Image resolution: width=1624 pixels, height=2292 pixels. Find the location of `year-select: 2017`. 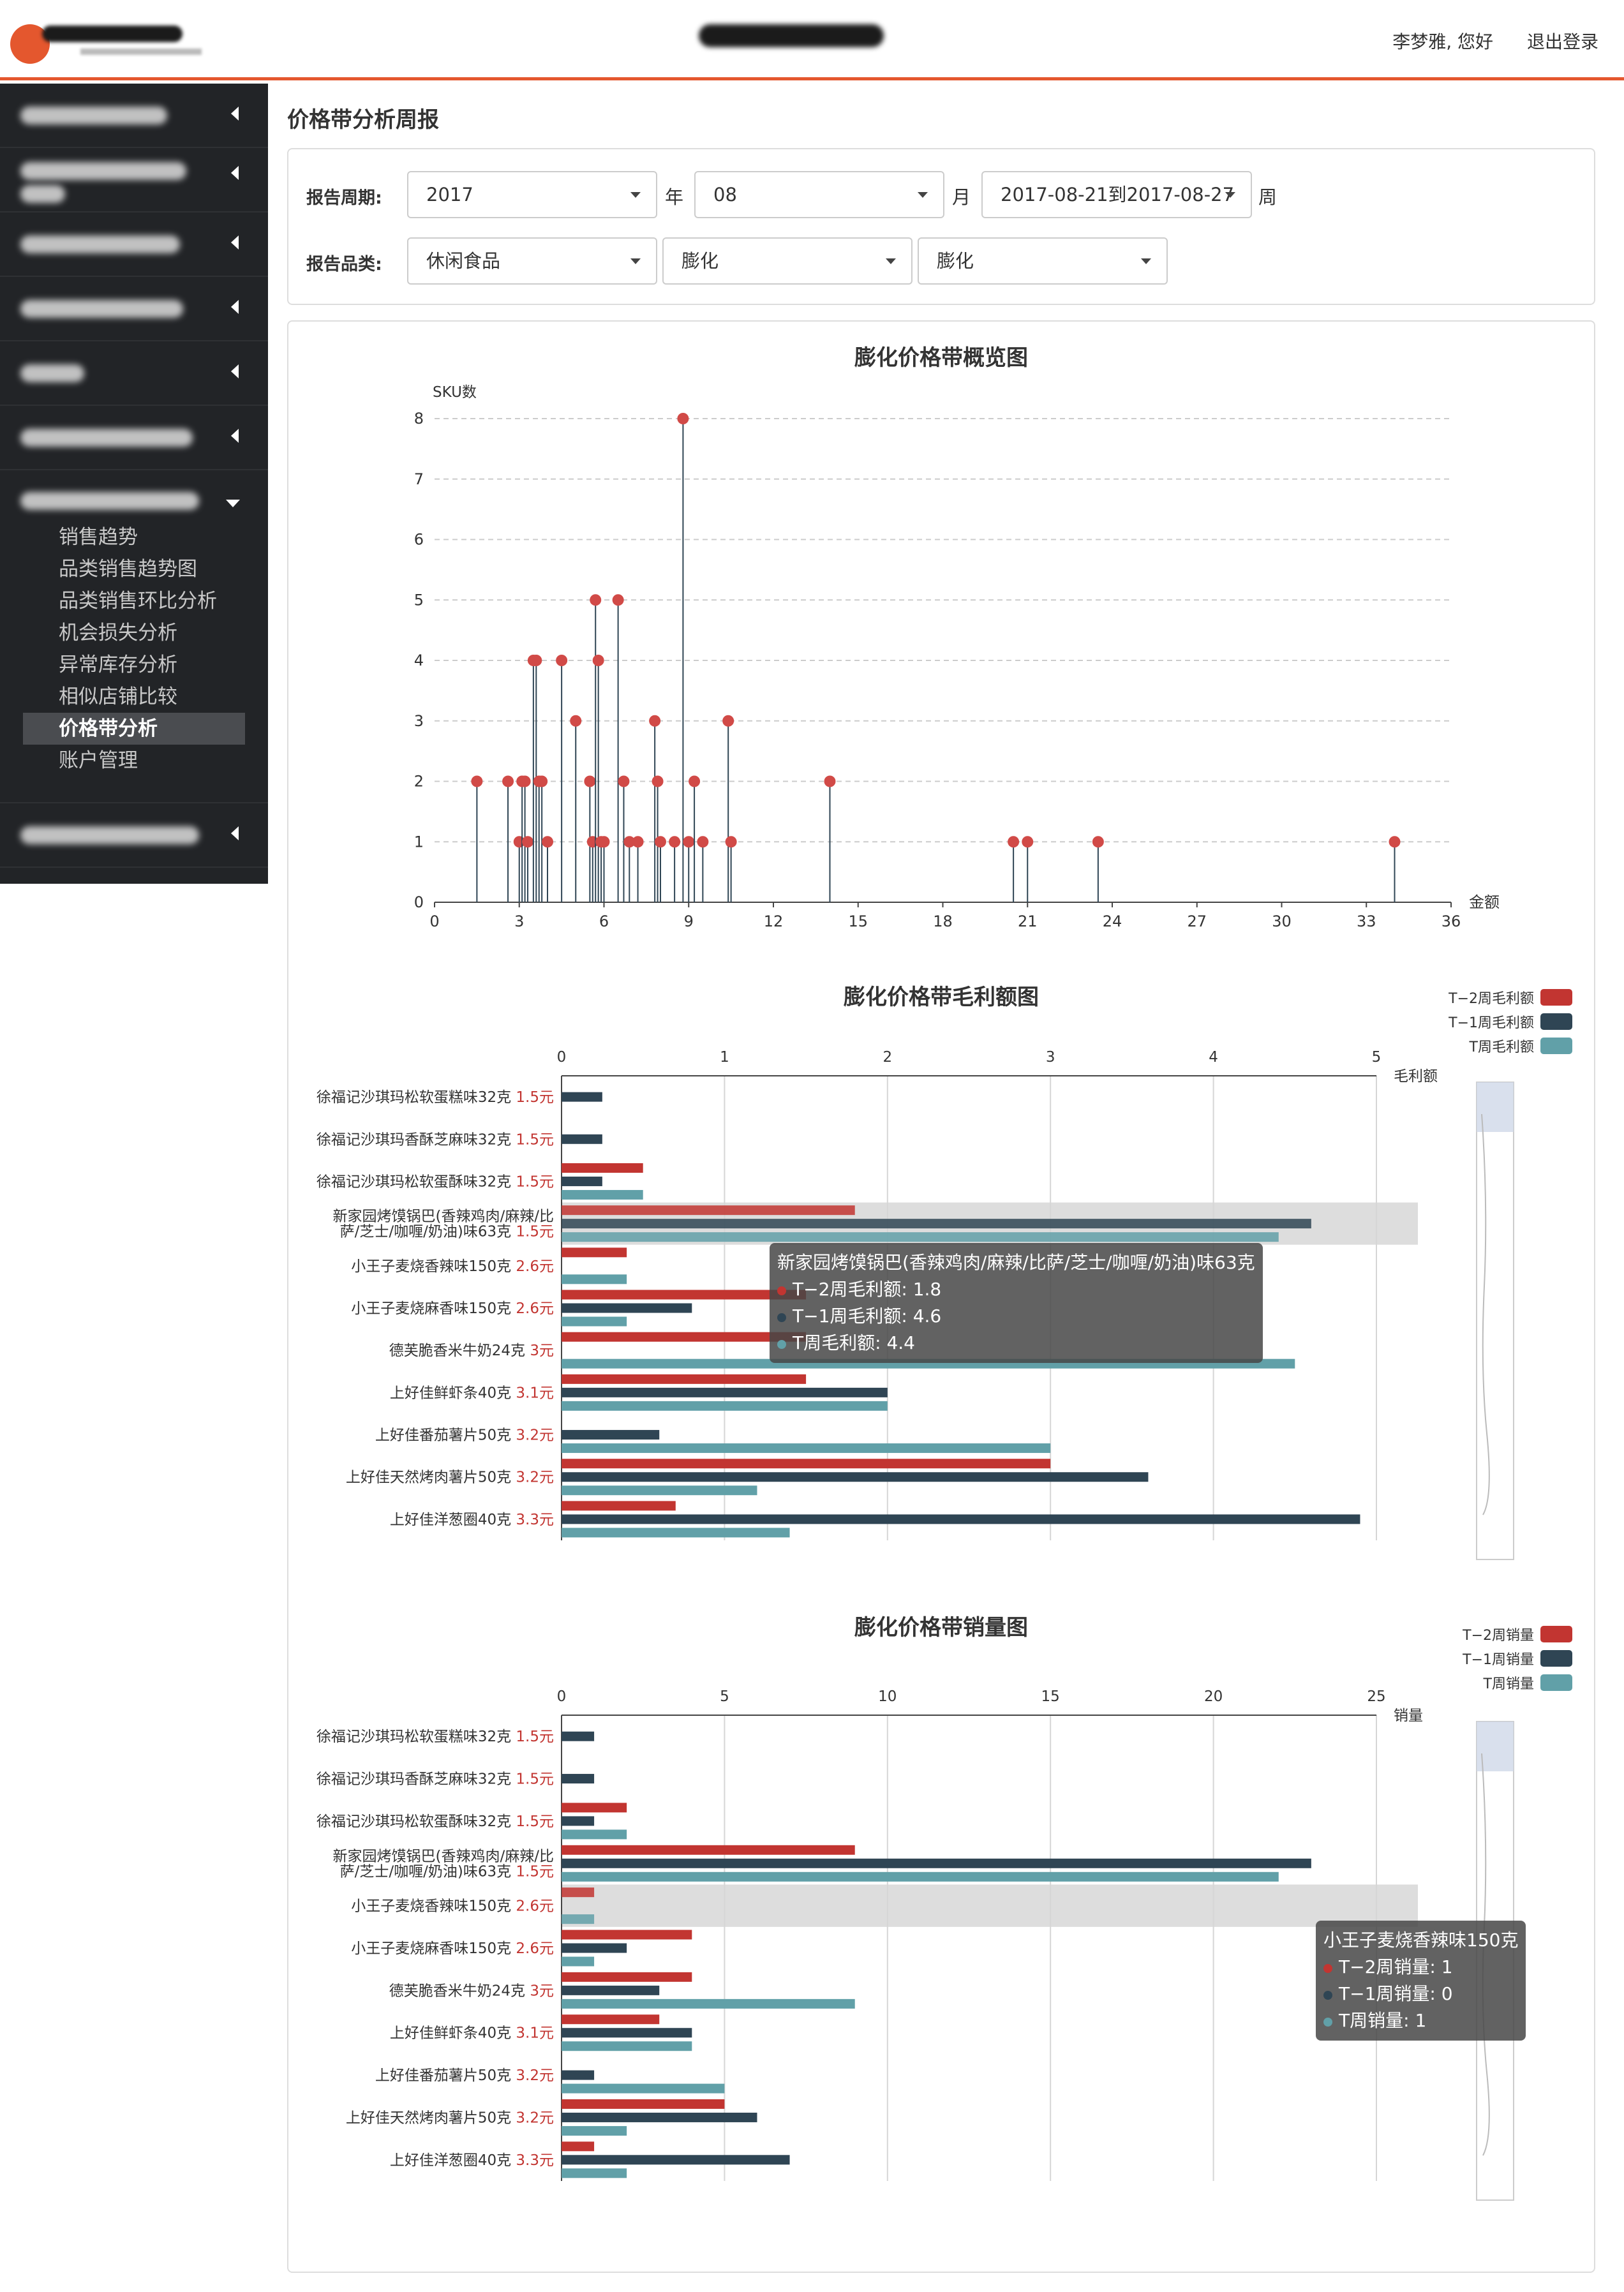

year-select: 2017 is located at coordinates (532, 194).